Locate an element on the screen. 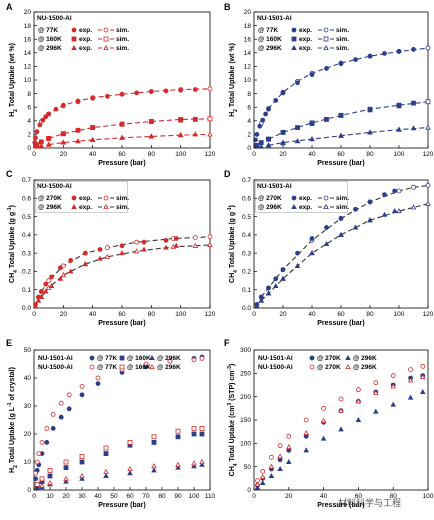  legend-label: @ 296K is located at coordinates (270, 207).